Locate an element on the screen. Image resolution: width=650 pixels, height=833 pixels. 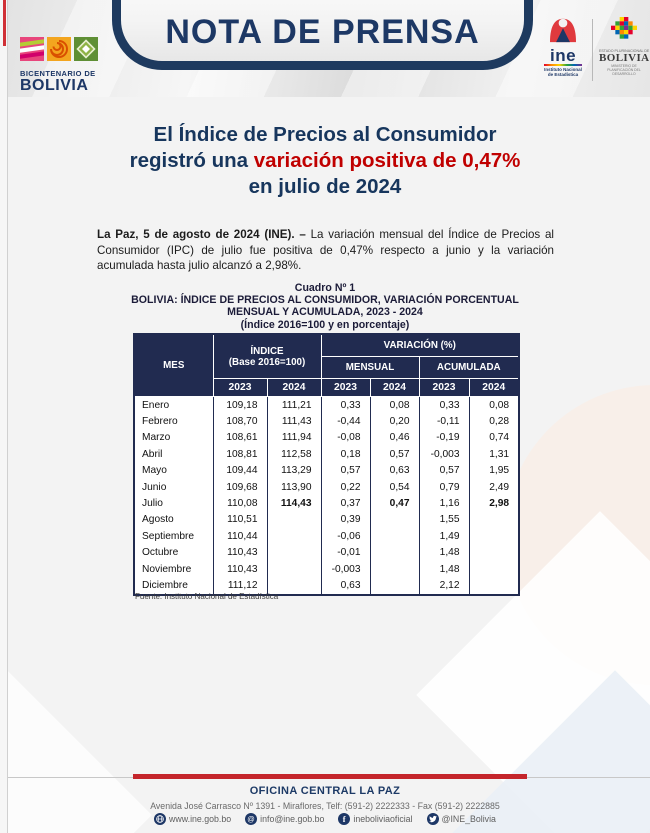
email-link: @ info@ine.gob.bo is located at coordinates (284, 819).